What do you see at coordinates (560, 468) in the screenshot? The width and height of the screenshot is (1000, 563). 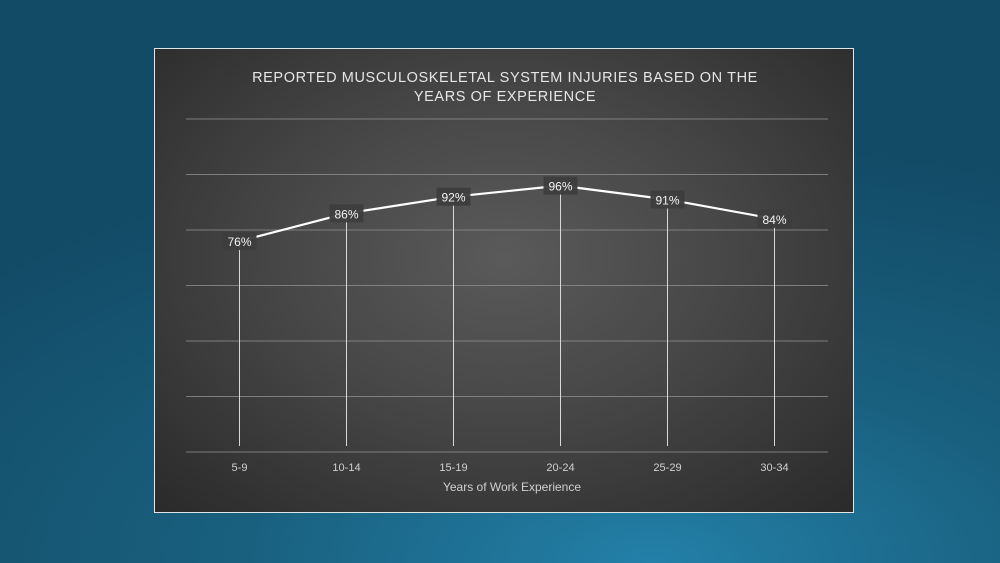 I see `x-tick-label: 20-24` at bounding box center [560, 468].